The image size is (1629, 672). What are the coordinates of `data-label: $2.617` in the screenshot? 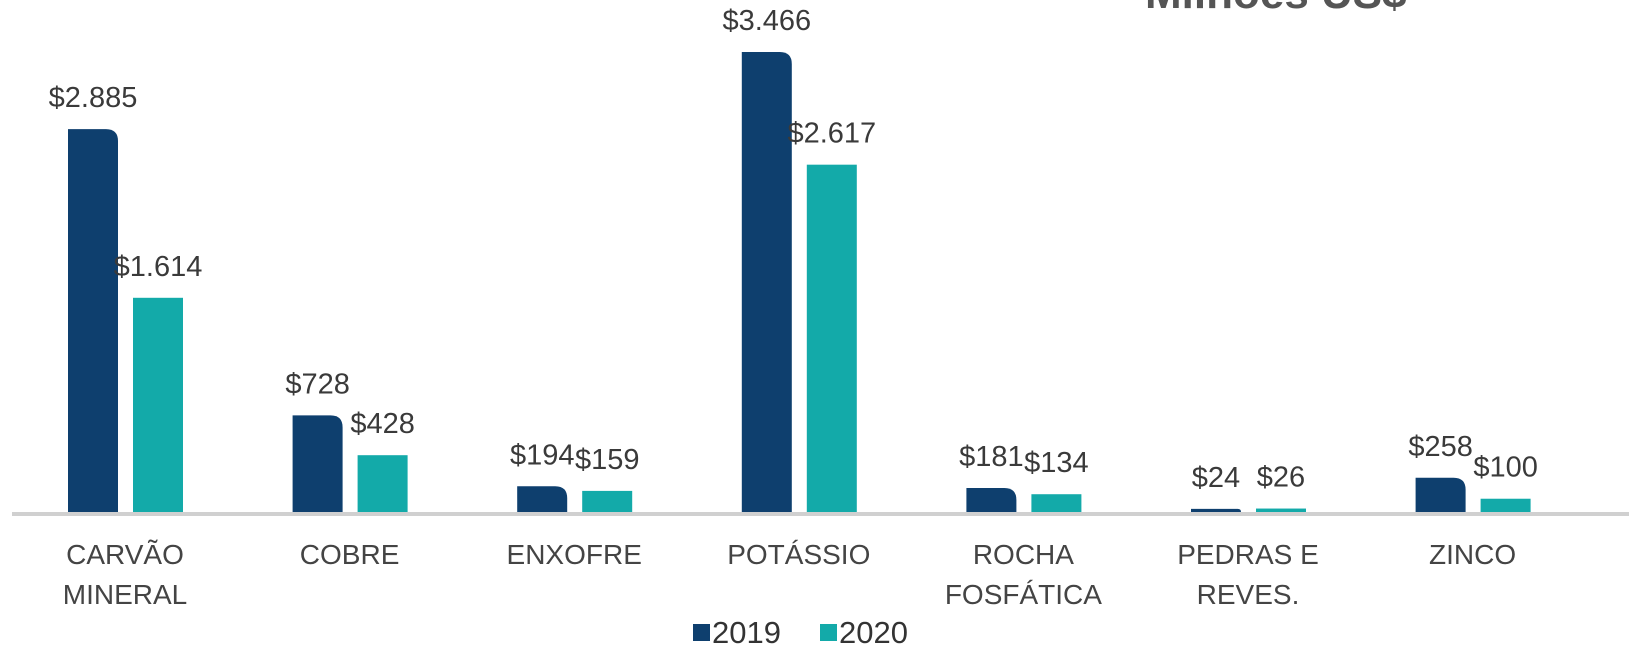 It's located at (831, 134).